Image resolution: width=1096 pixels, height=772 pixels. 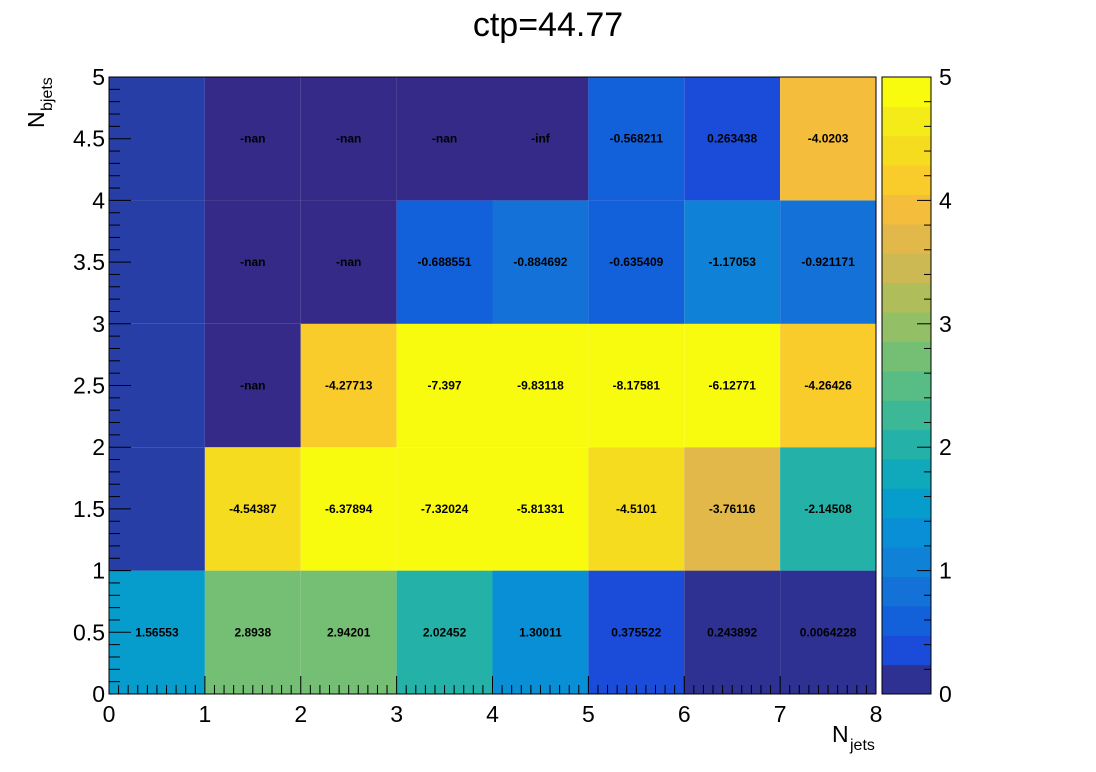 I want to click on x-tick-label: 4, so click(x=492, y=714).